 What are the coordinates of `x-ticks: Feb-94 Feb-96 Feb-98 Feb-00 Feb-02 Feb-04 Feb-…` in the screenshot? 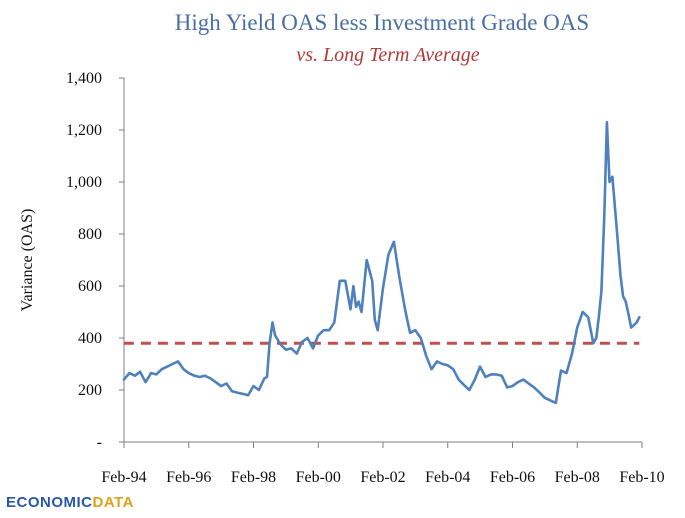 It's located at (383, 464).